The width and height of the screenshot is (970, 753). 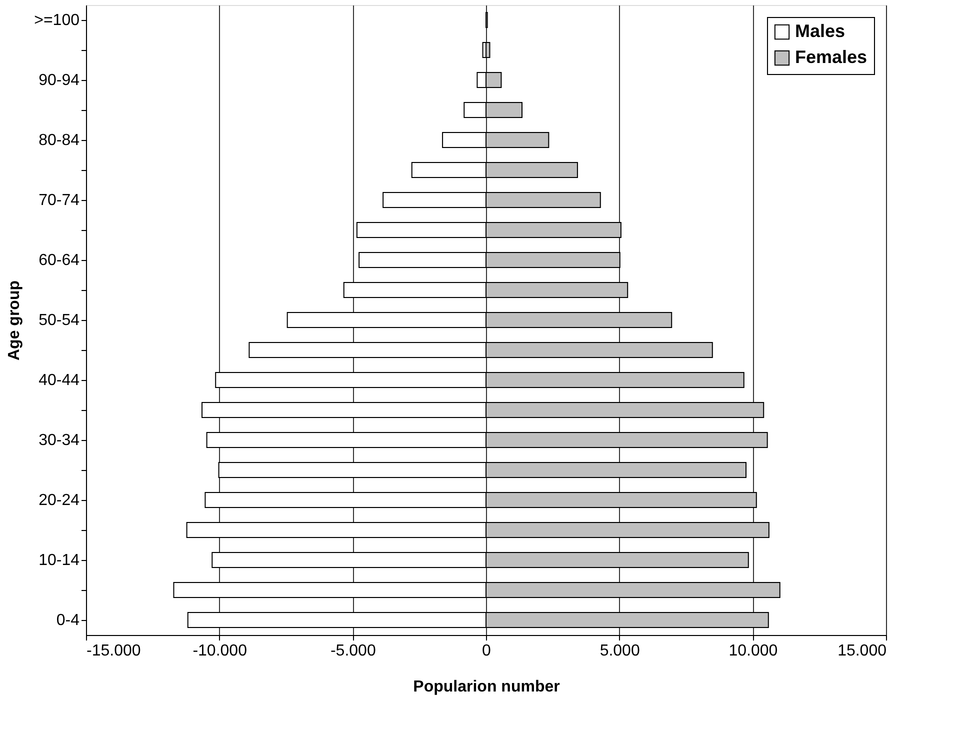 What do you see at coordinates (353, 651) in the screenshot?
I see `x-tick-label: -5.000` at bounding box center [353, 651].